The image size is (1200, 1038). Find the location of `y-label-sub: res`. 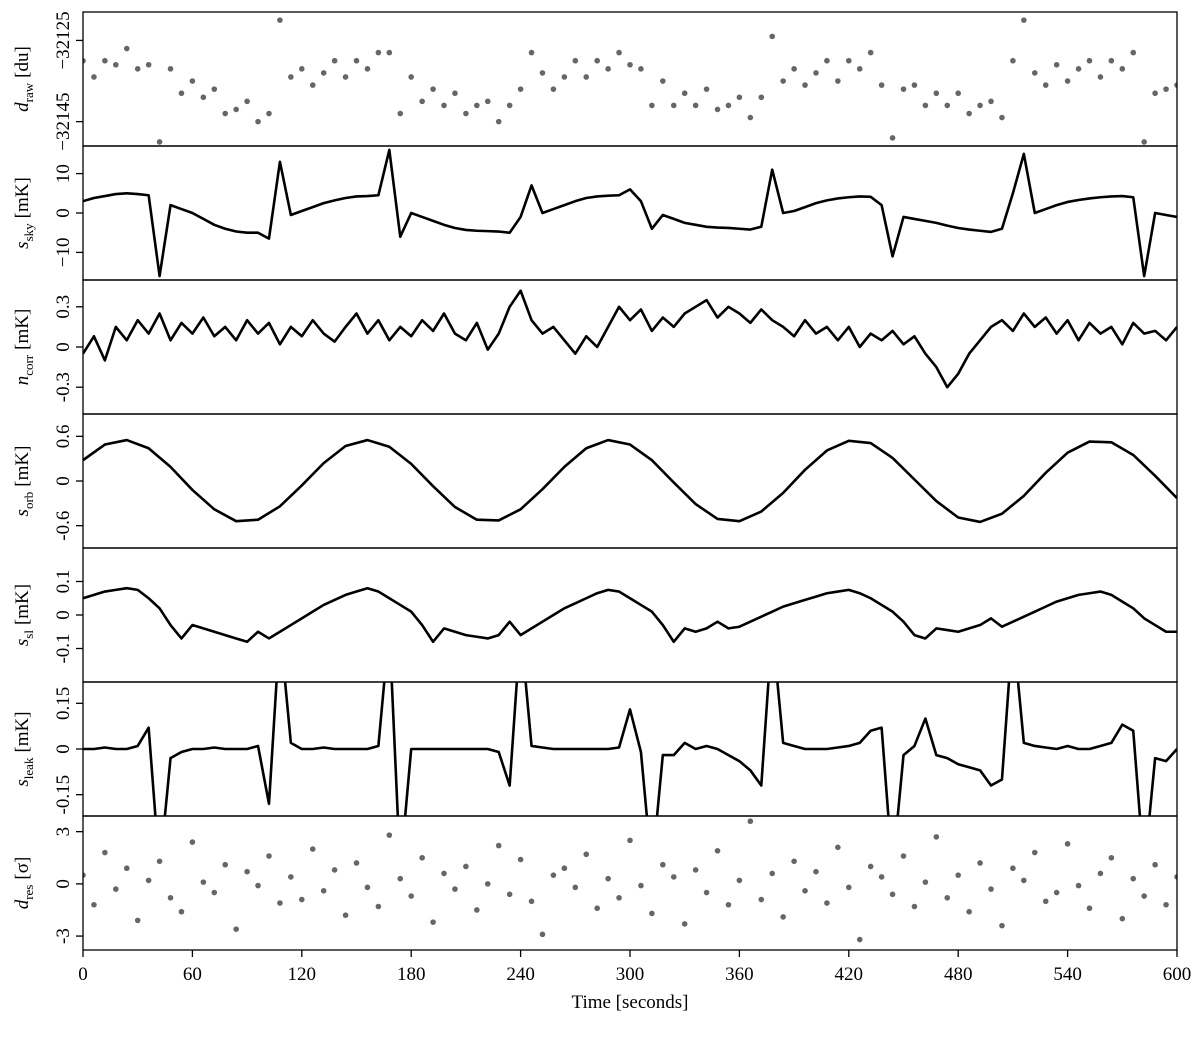

y-label-sub: res is located at coordinates (28, 892).